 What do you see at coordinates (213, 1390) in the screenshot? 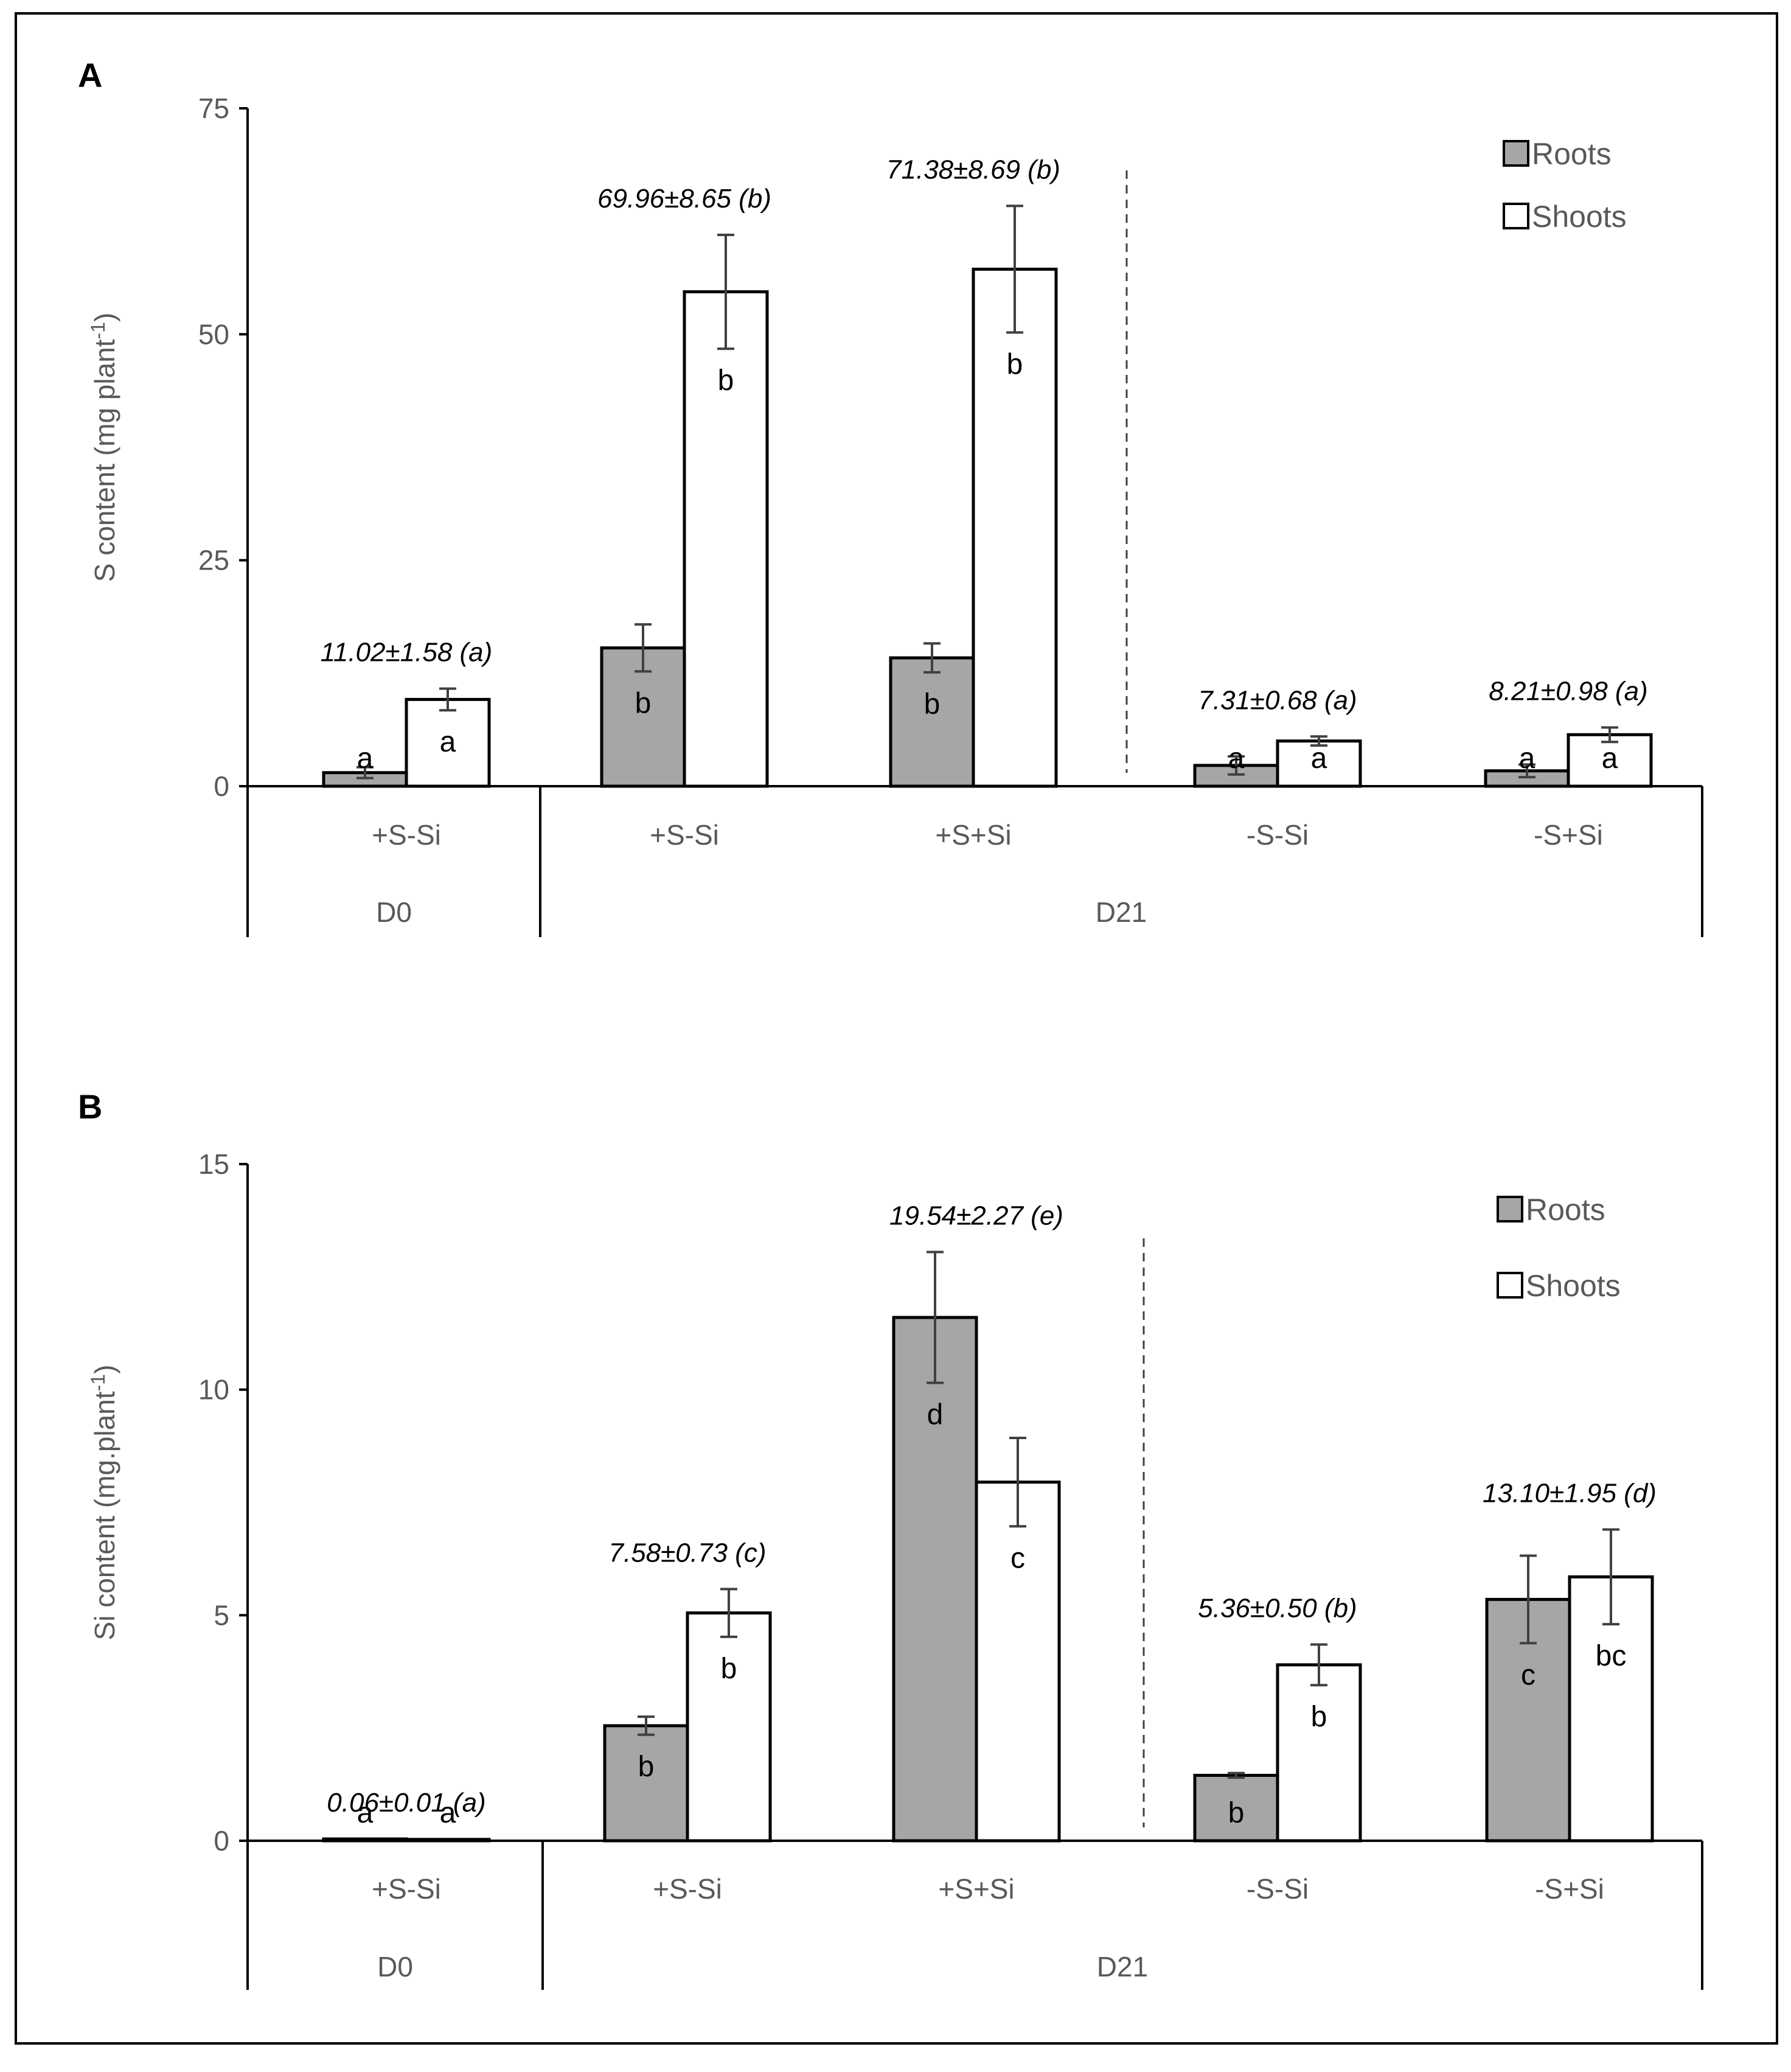
I see `panel-b-y-tick-label: 10` at bounding box center [213, 1390].